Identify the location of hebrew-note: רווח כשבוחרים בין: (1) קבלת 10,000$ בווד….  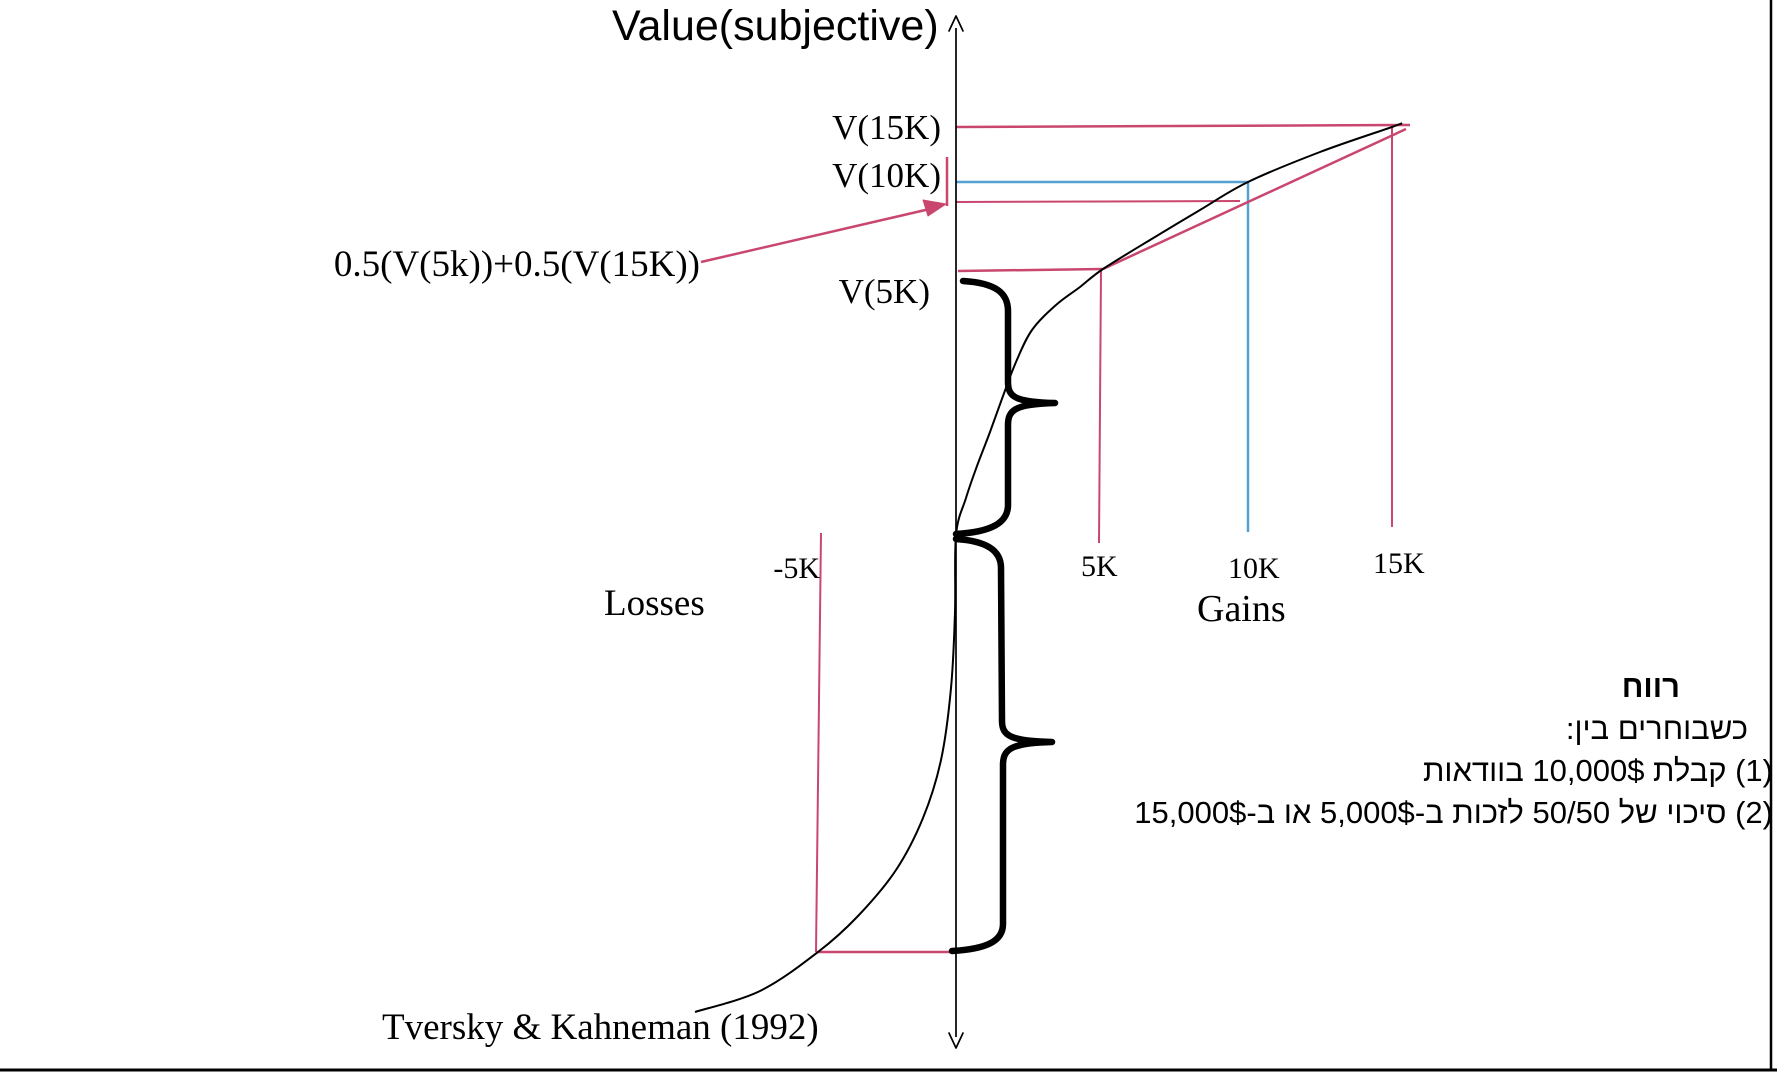
(1453, 750).